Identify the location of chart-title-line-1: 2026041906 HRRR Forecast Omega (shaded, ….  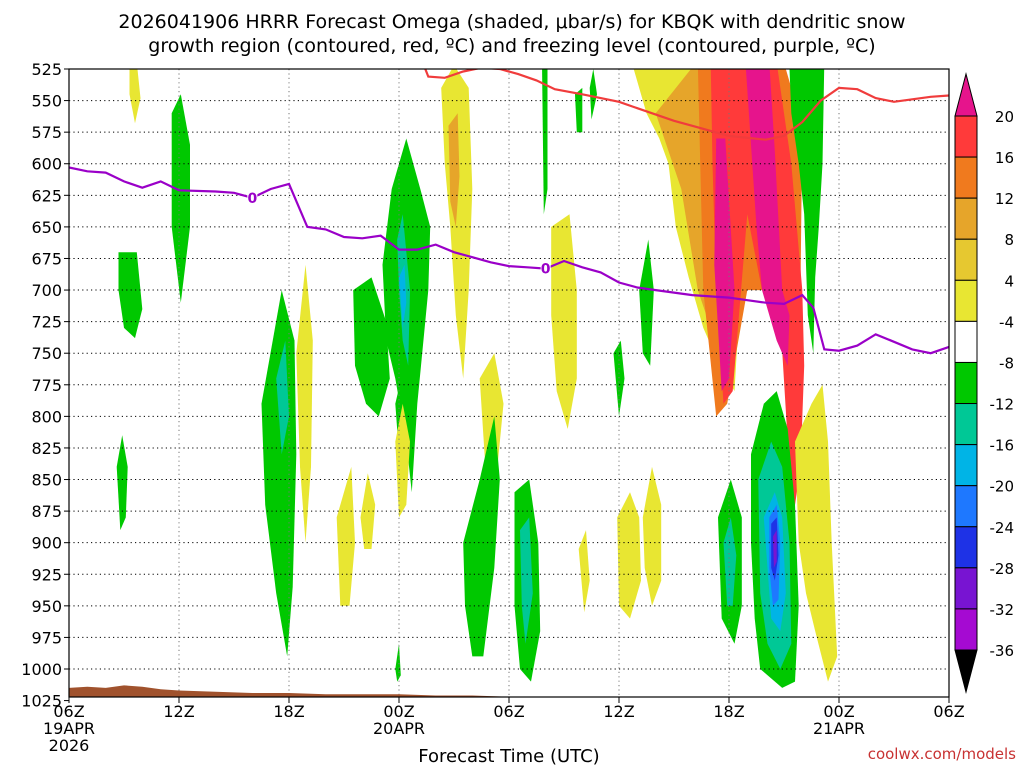
(511, 22).